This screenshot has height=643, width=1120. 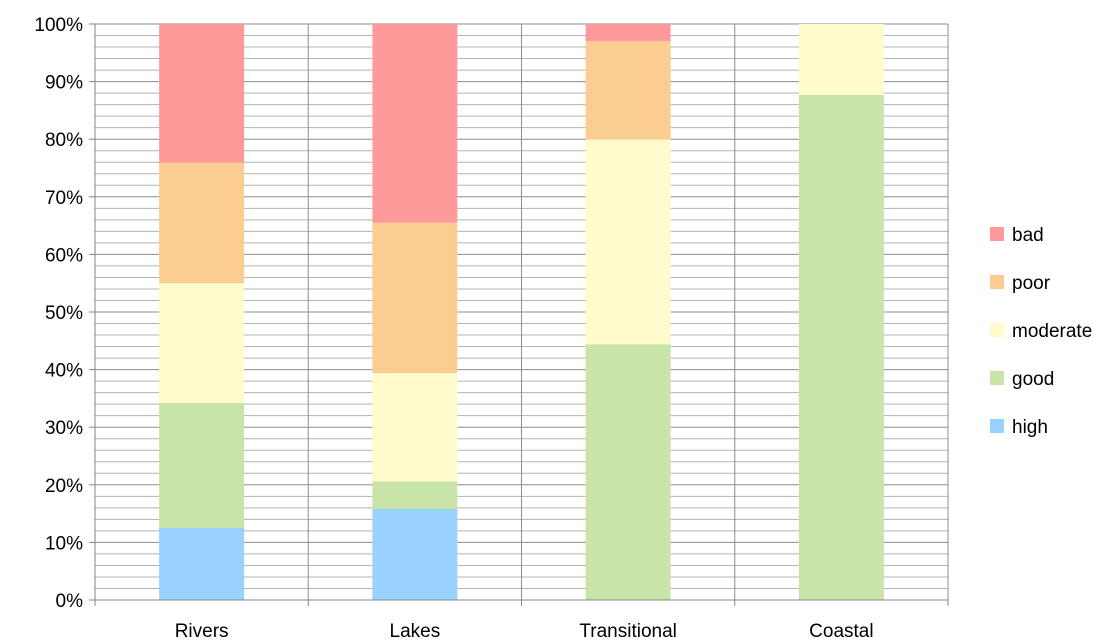 I want to click on legend-swatch-moderate, so click(x=997, y=330).